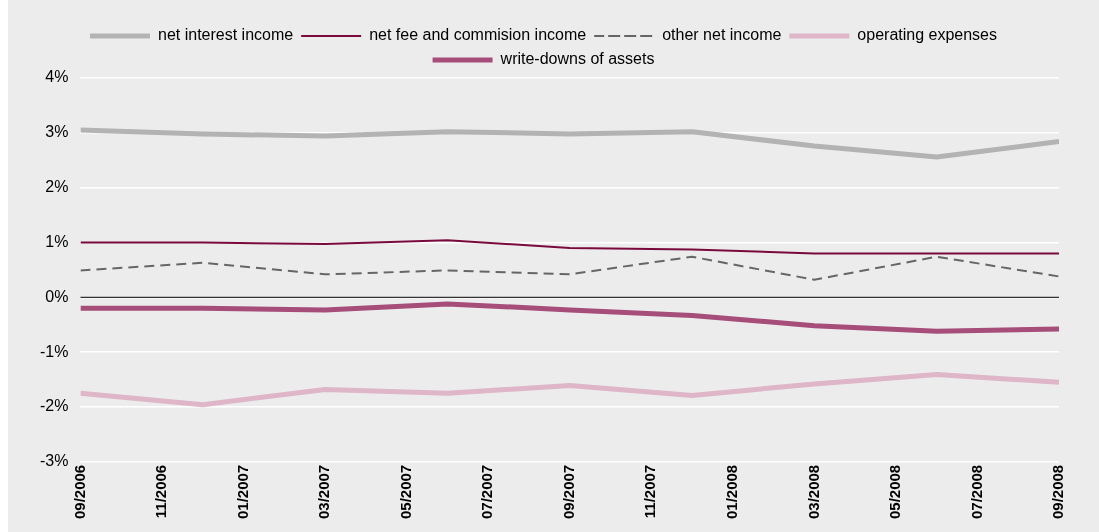 The height and width of the screenshot is (532, 1099). Describe the element at coordinates (722, 35) in the screenshot. I see `legend-label: other net income` at that location.